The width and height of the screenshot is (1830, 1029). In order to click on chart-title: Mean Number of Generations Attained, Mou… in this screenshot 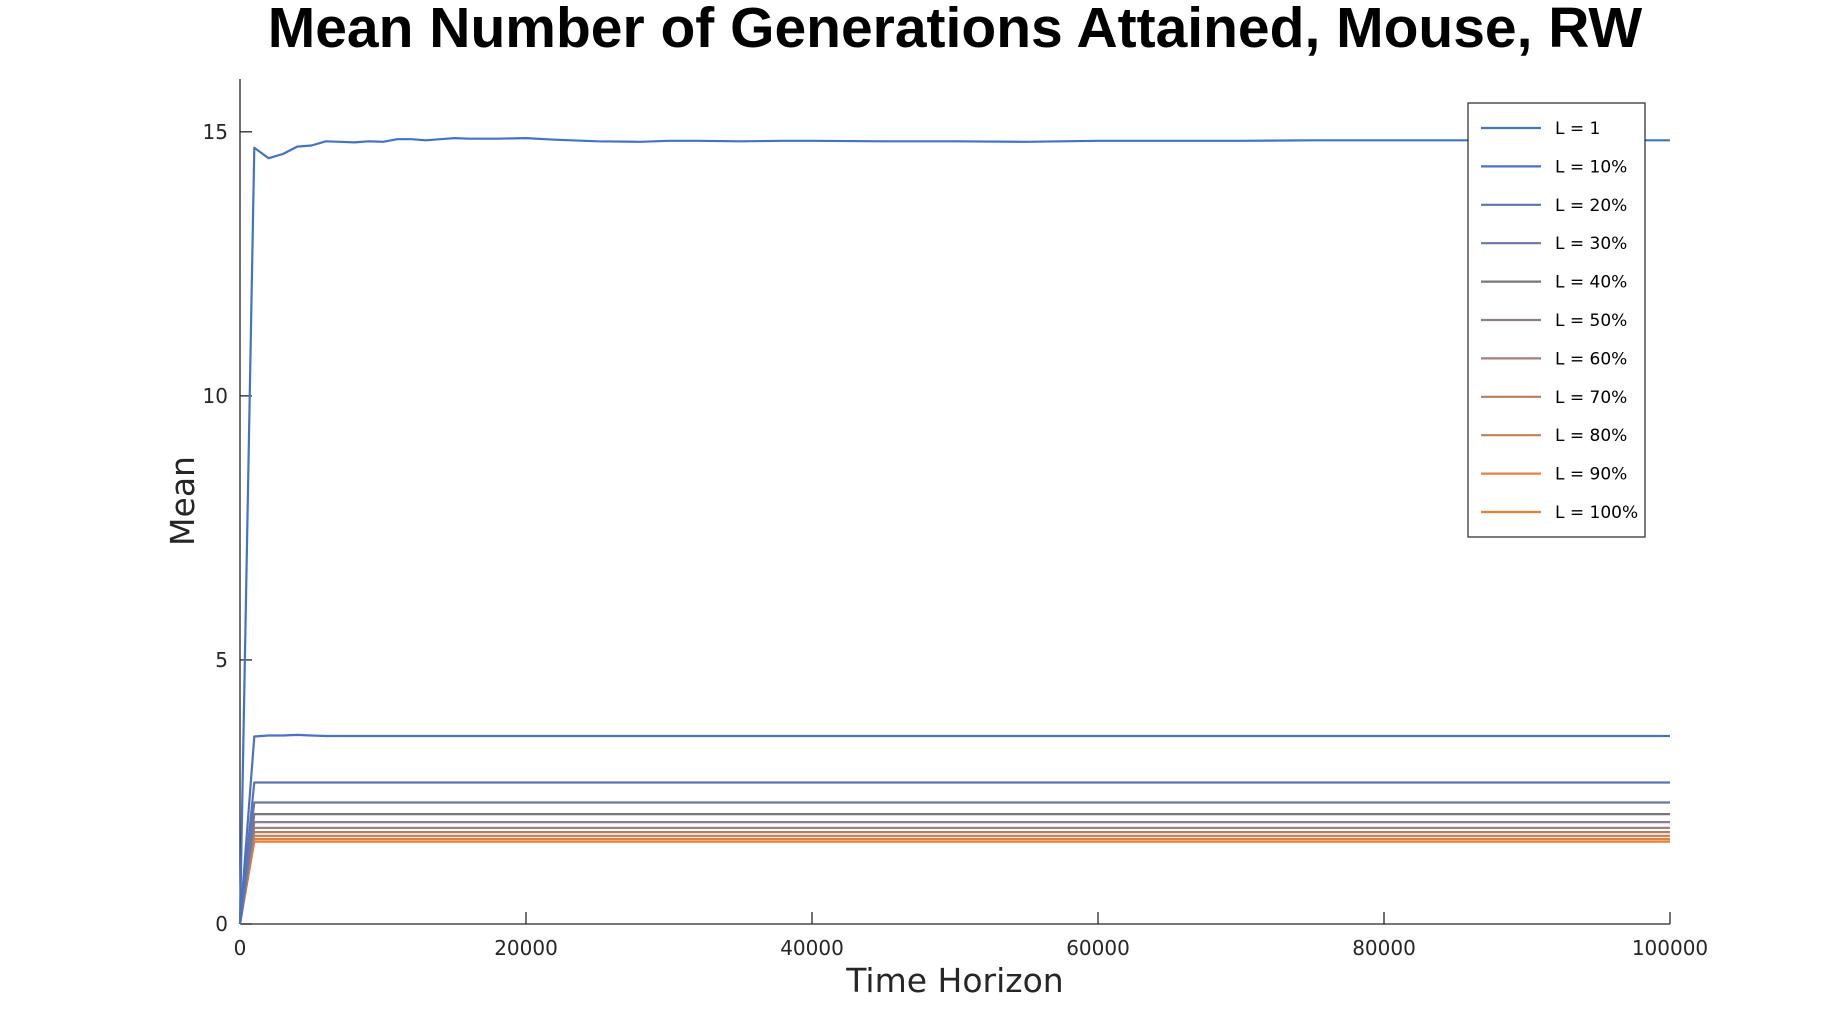, I will do `click(955, 30)`.